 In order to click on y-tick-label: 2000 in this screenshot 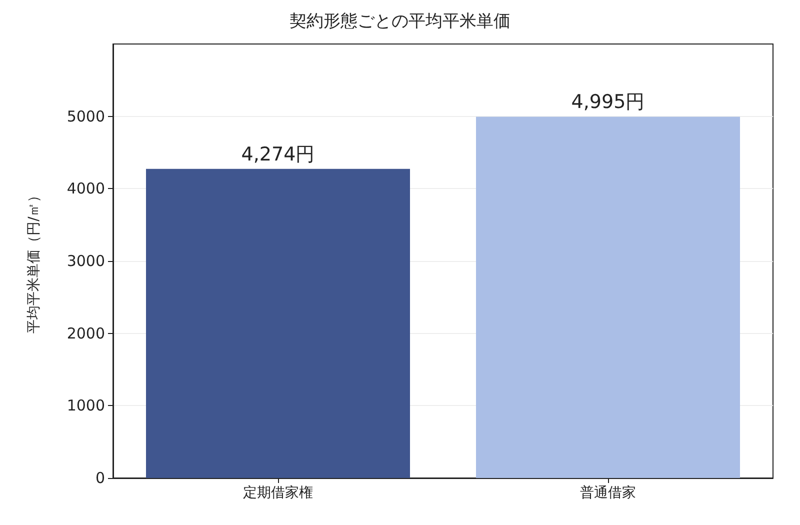, I will do `click(85, 333)`.